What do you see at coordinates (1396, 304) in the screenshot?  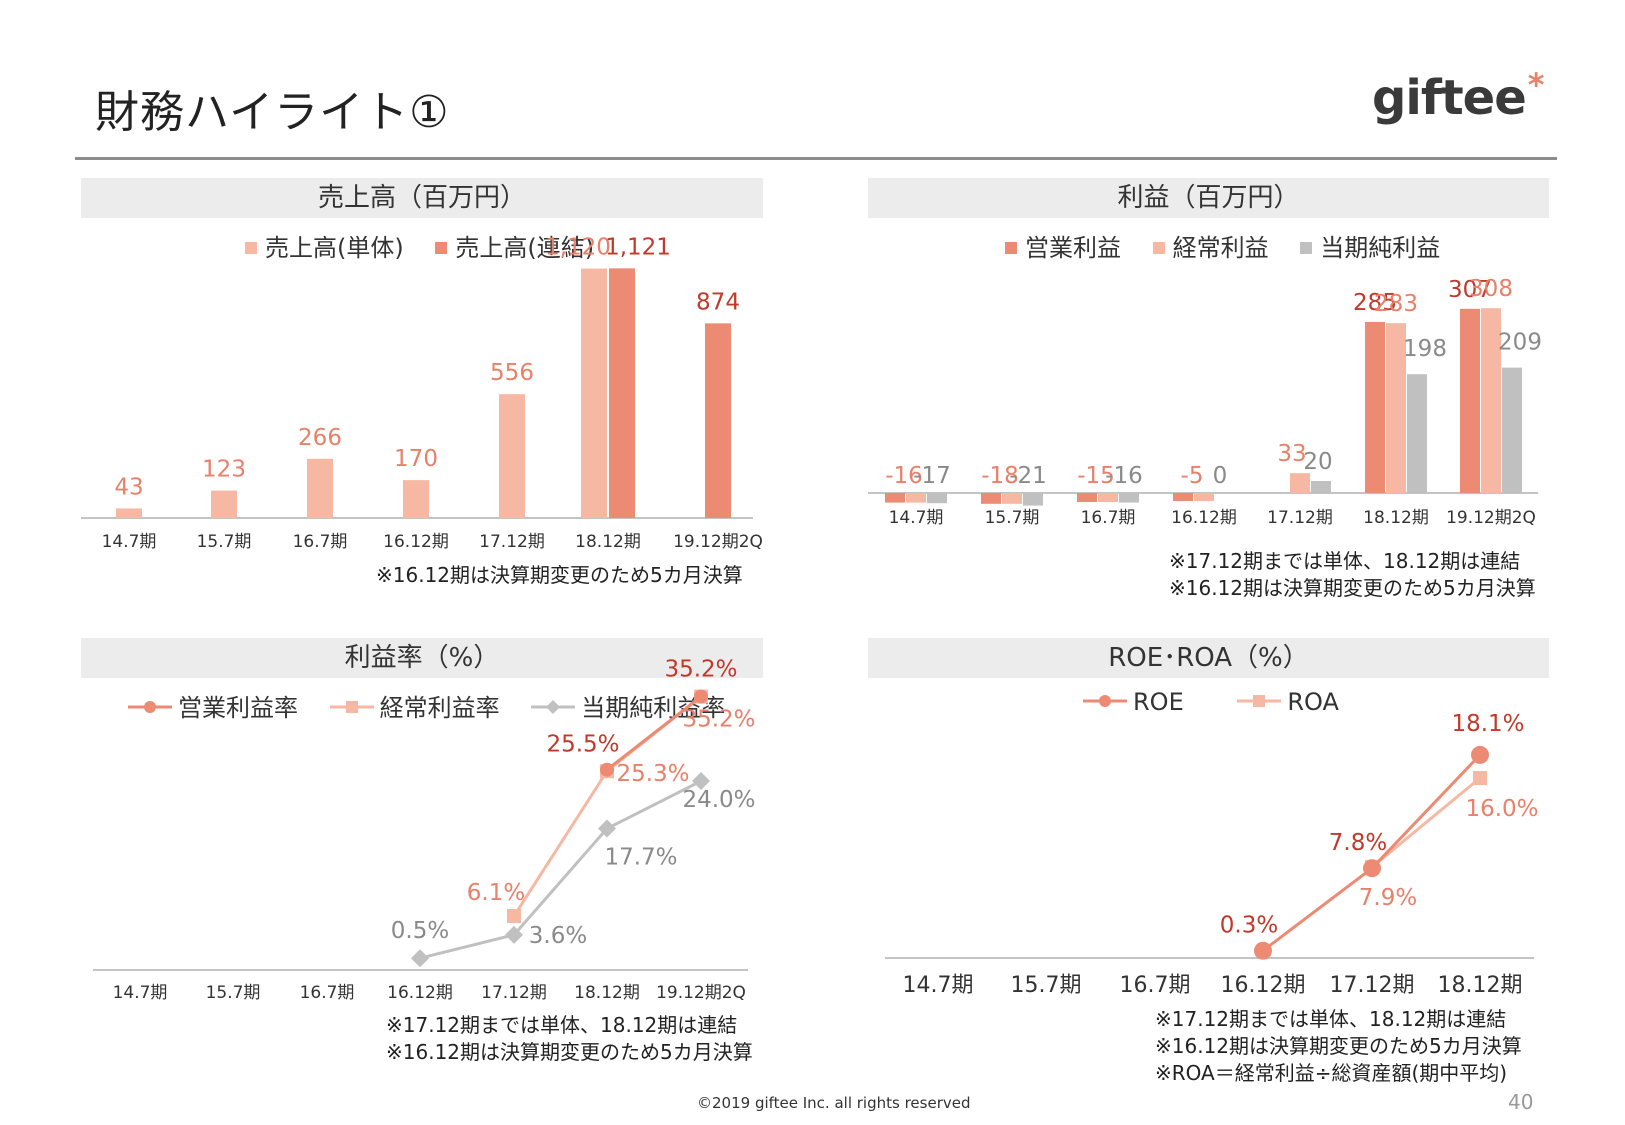 I see `data-label: 283` at bounding box center [1396, 304].